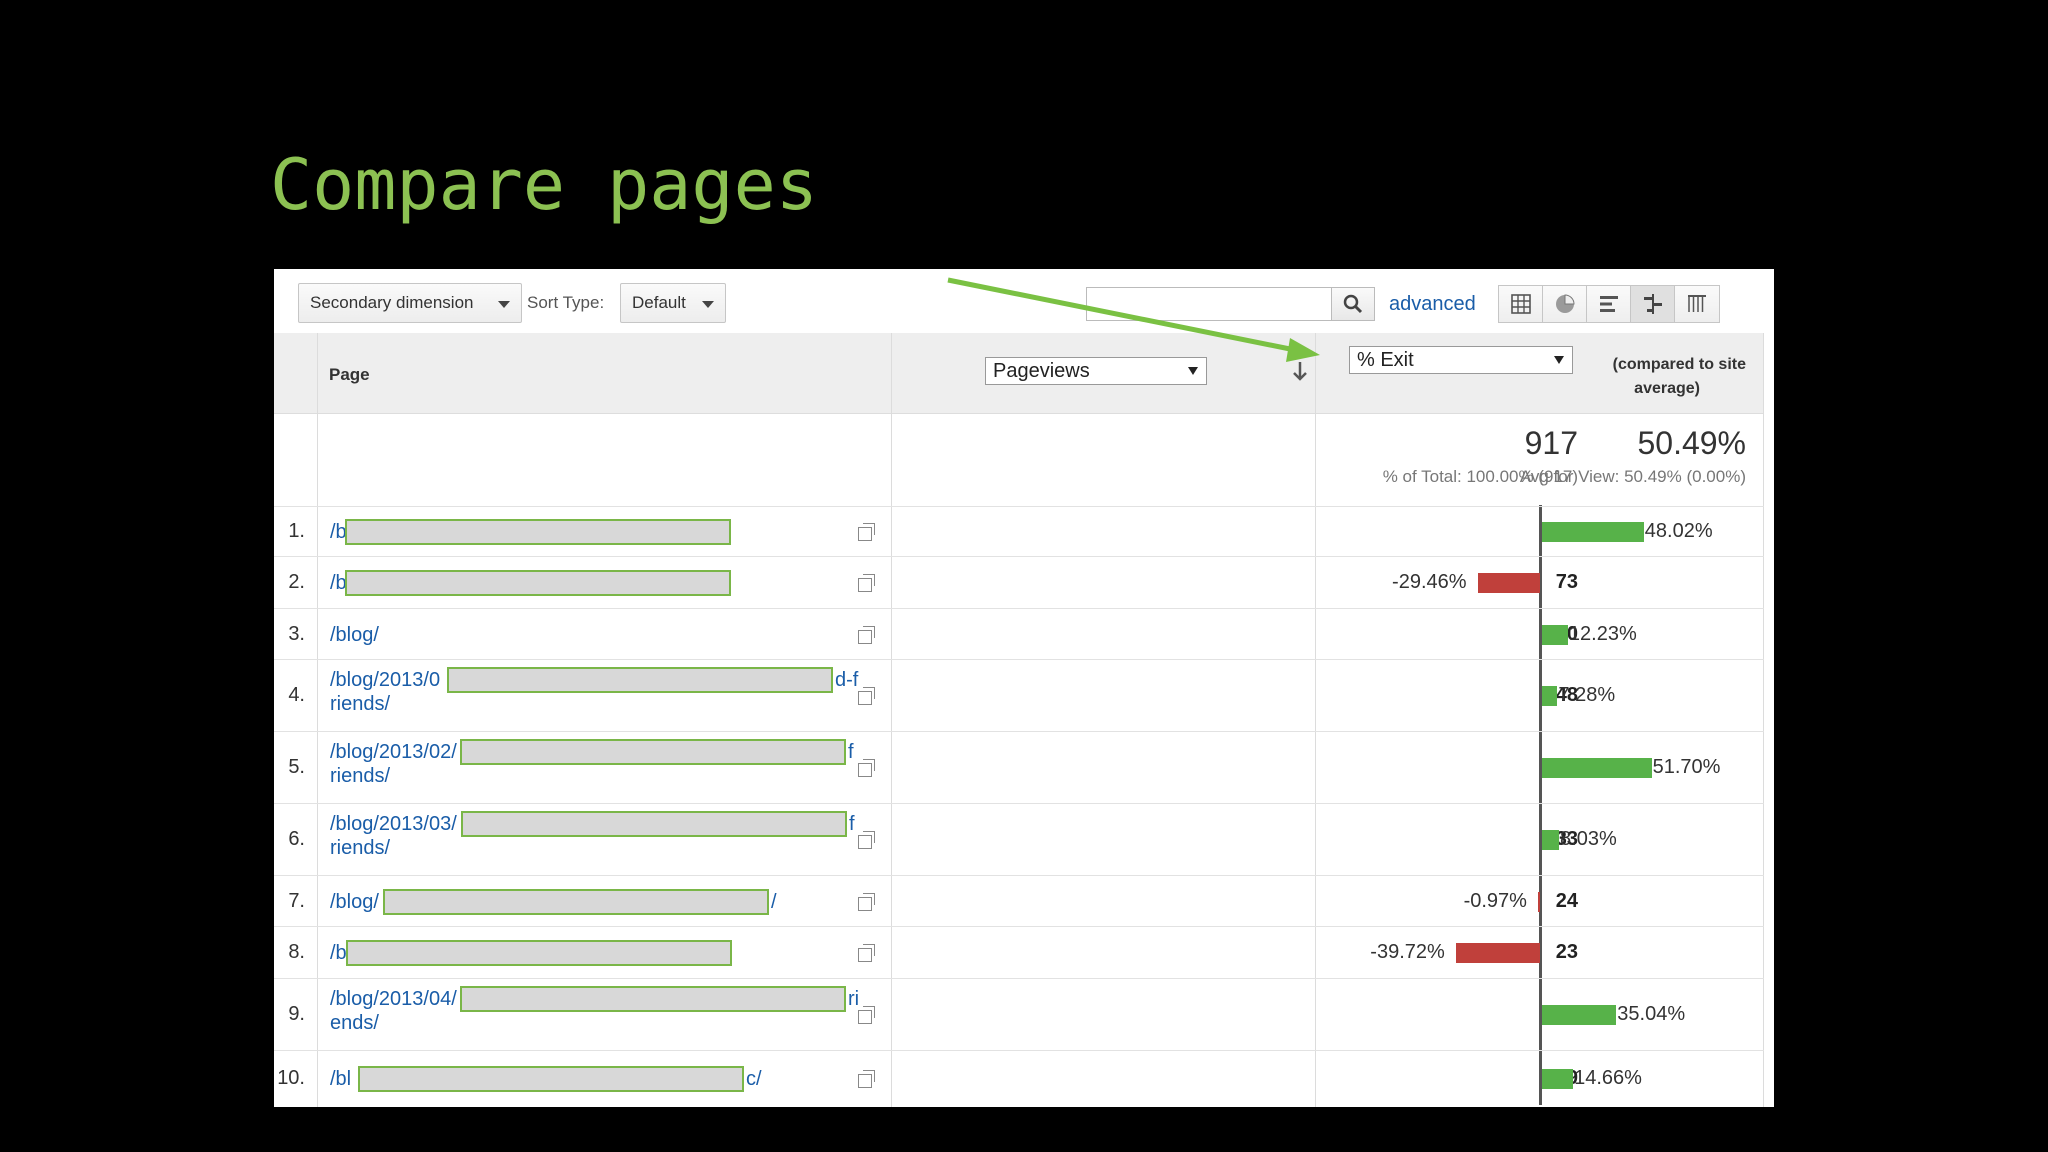  What do you see at coordinates (1678, 531) in the screenshot?
I see `delta-label: 48.02%` at bounding box center [1678, 531].